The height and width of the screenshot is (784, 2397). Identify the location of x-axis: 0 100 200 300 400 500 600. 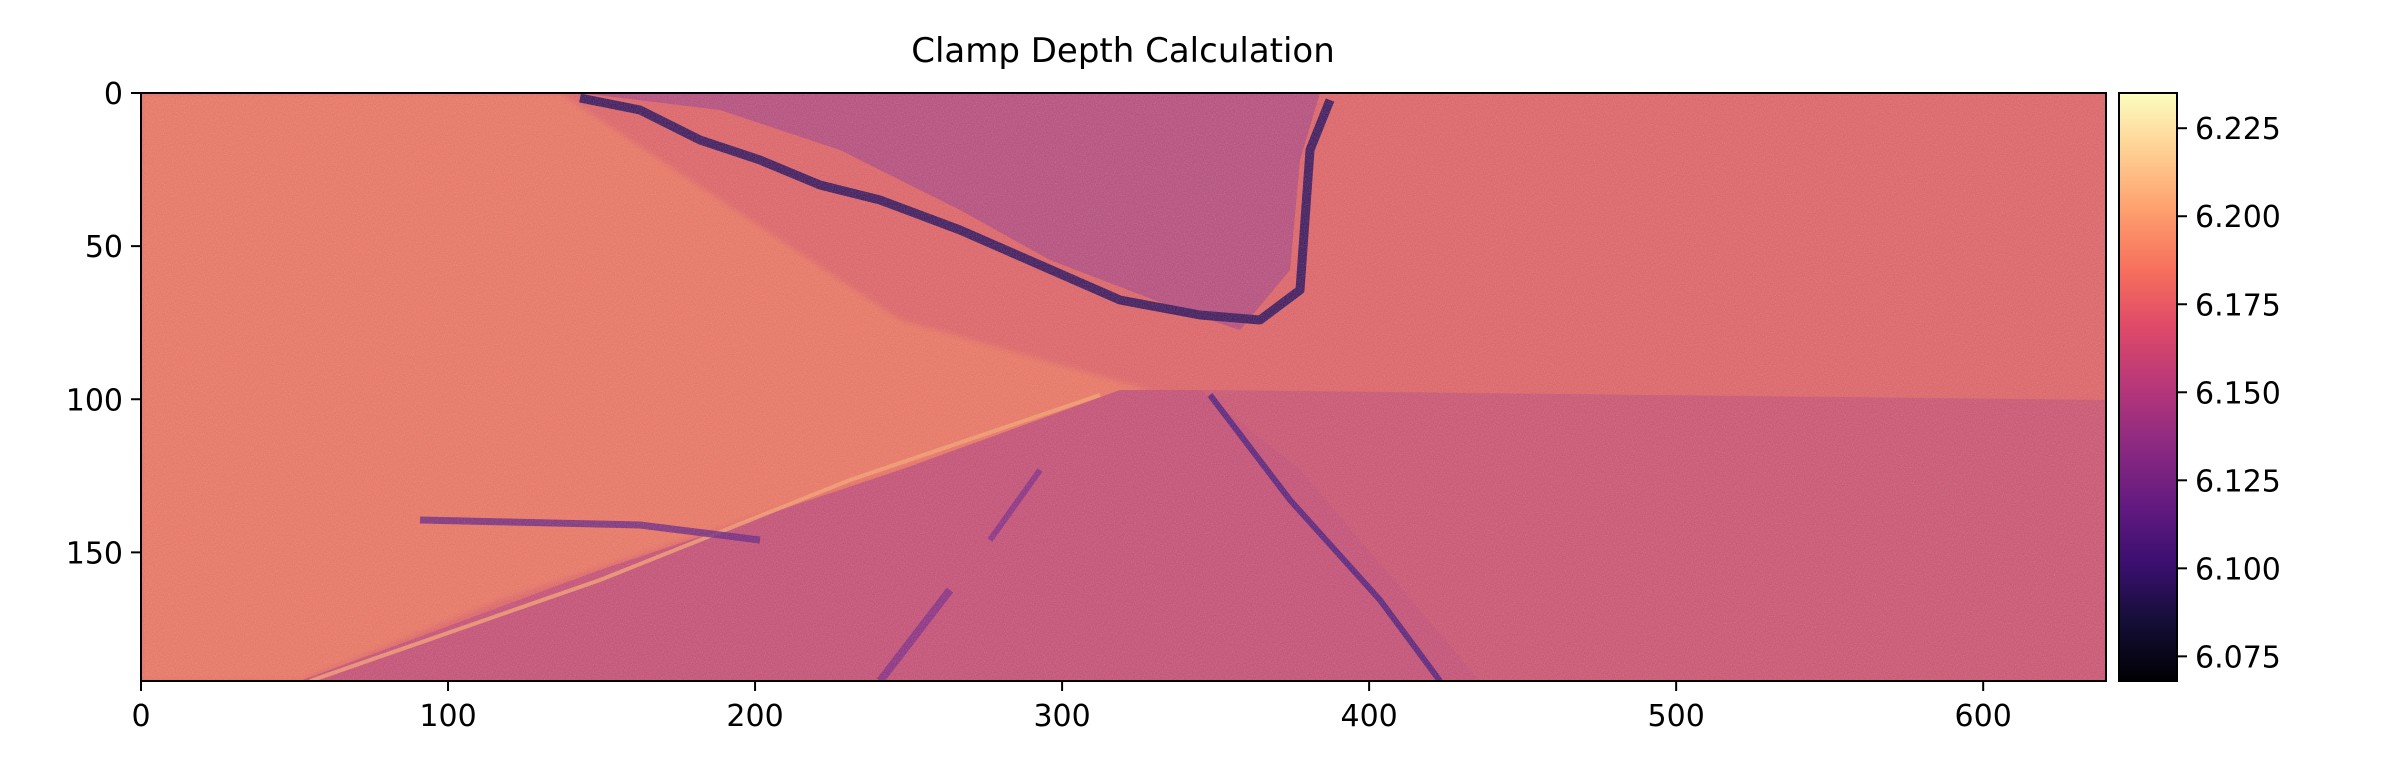
(1071, 707).